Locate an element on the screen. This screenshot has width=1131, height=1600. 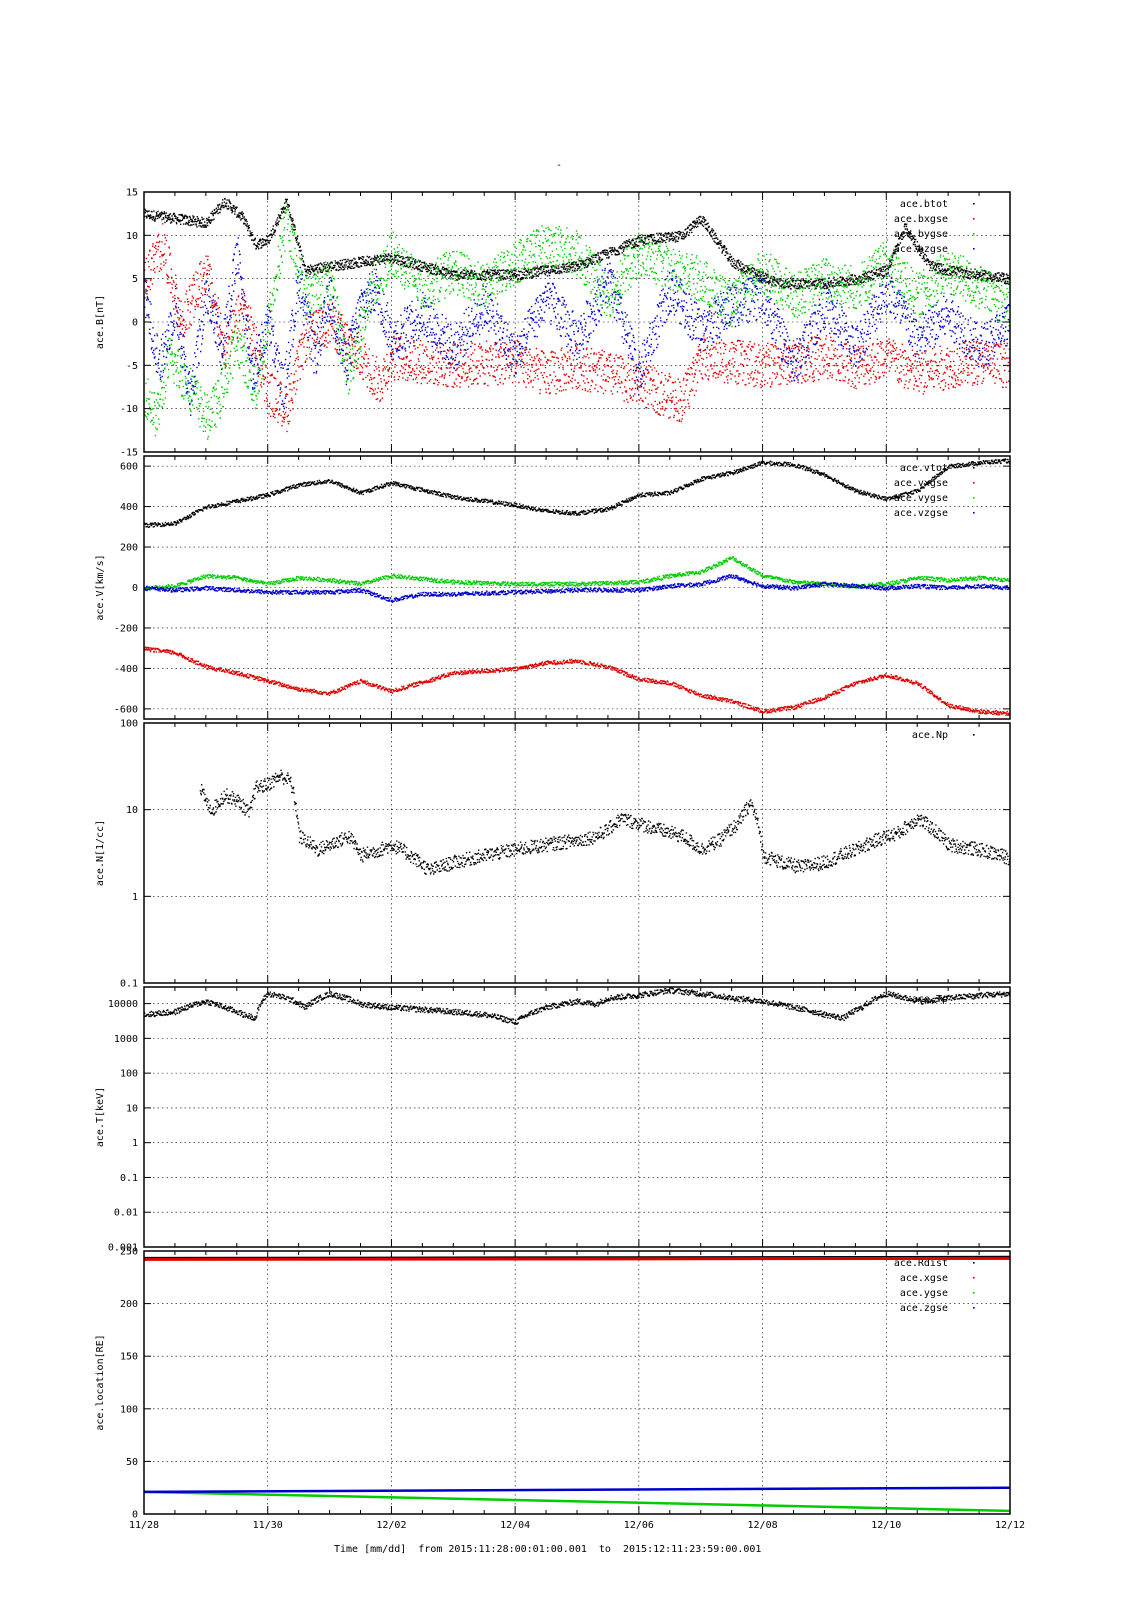
y-tick-label: 250 is located at coordinates (129, 1252).